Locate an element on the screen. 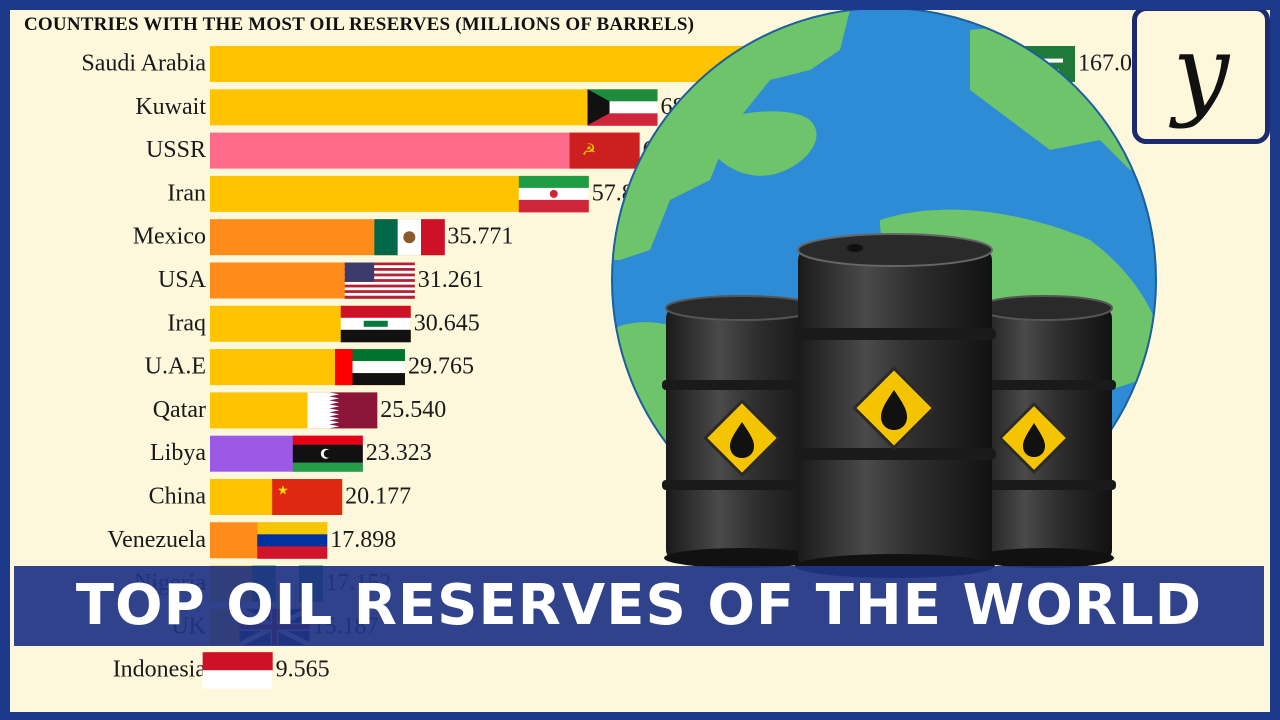 This screenshot has width=1280, height=720. bar-row: Mexico 35.771 is located at coordinates (323, 237).